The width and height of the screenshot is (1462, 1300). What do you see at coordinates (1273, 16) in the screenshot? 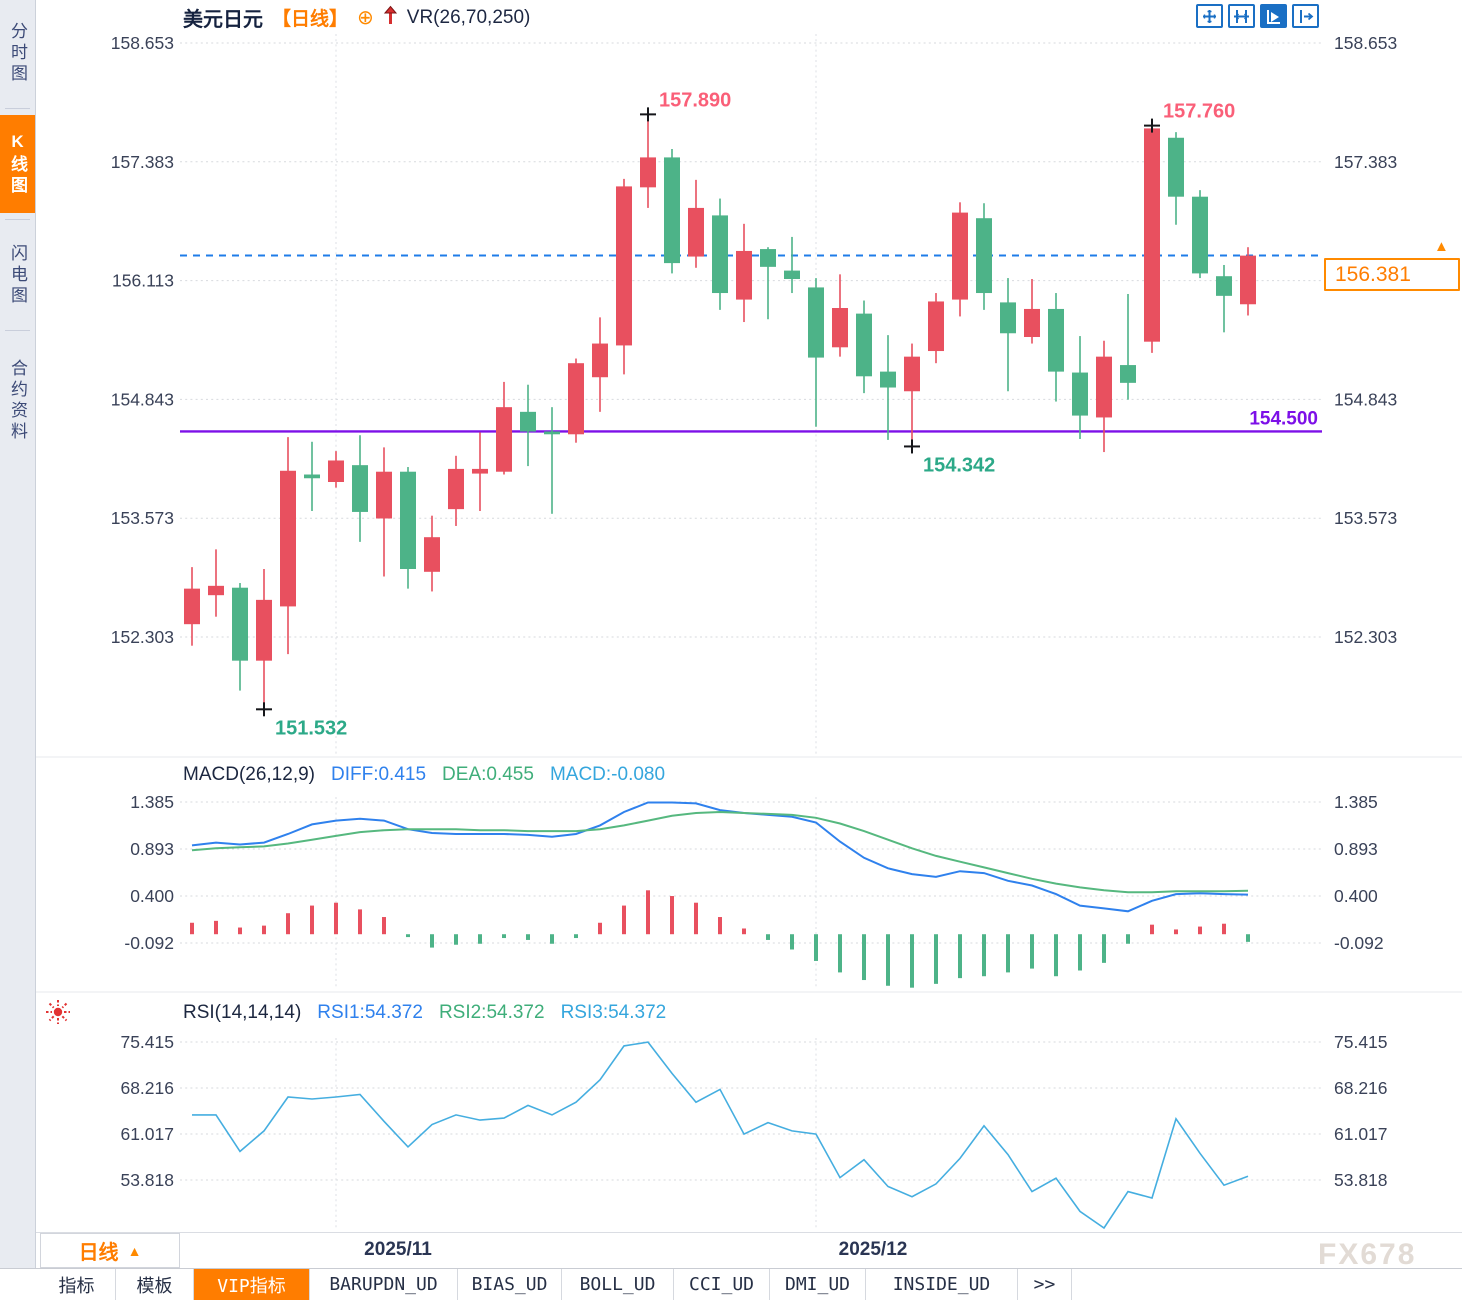
I see `pointer-tool-icon` at bounding box center [1273, 16].